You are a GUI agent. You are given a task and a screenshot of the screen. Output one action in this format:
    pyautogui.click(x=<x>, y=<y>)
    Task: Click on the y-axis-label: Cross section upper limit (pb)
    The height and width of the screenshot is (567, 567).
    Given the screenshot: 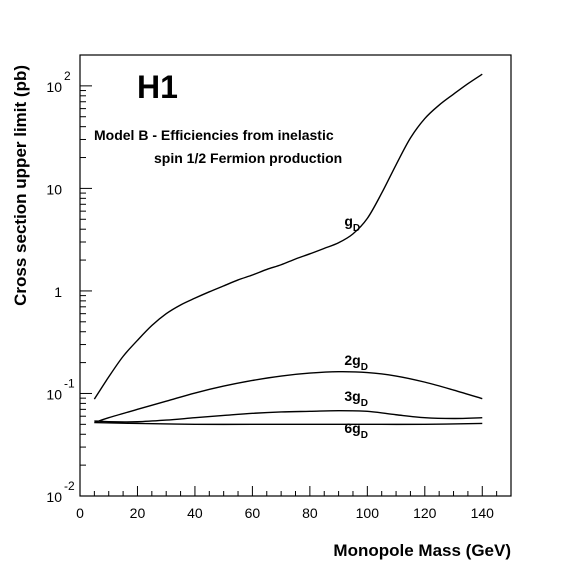 What is the action you would take?
    pyautogui.click(x=20, y=185)
    